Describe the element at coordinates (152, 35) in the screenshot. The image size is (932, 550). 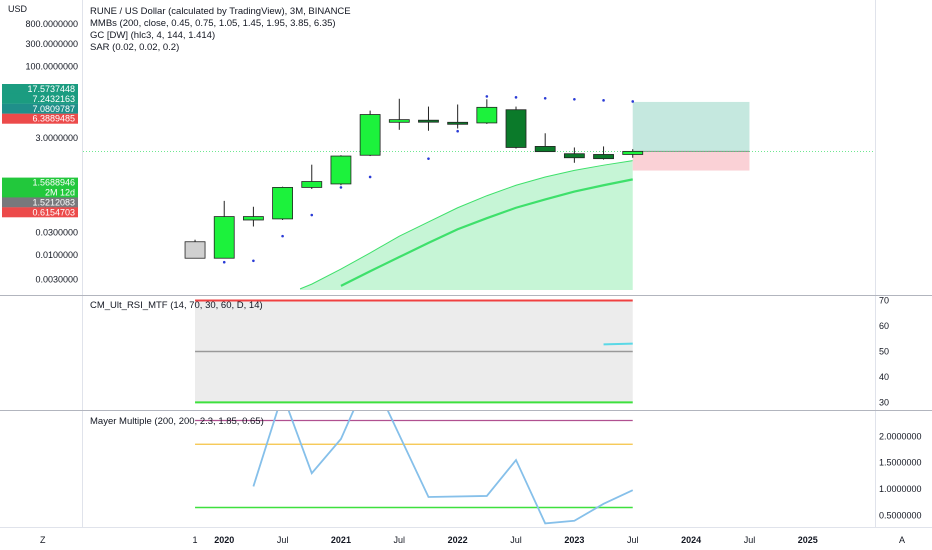
I see `indicator-gc-label: GC [DW] (hlc3, 4, 144, 1.414)` at that location.